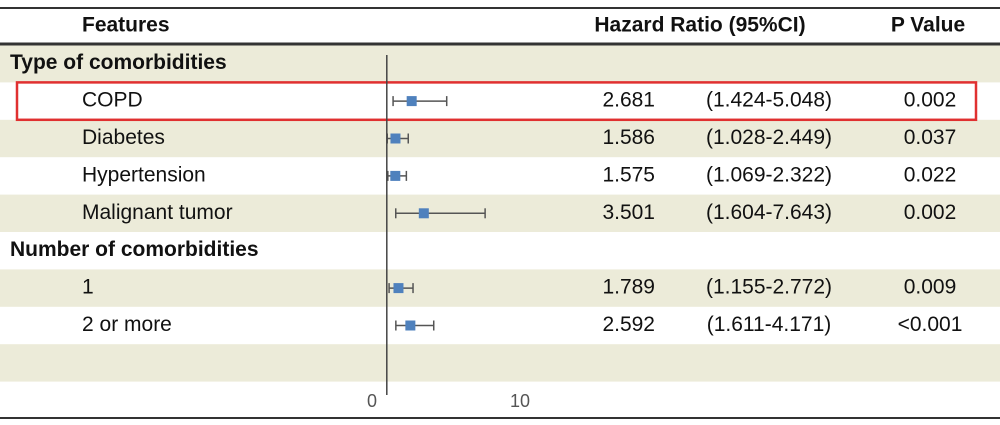 This screenshot has height=425, width=1000. Describe the element at coordinates (144, 174) in the screenshot. I see `feature-label: Hypertension` at that location.